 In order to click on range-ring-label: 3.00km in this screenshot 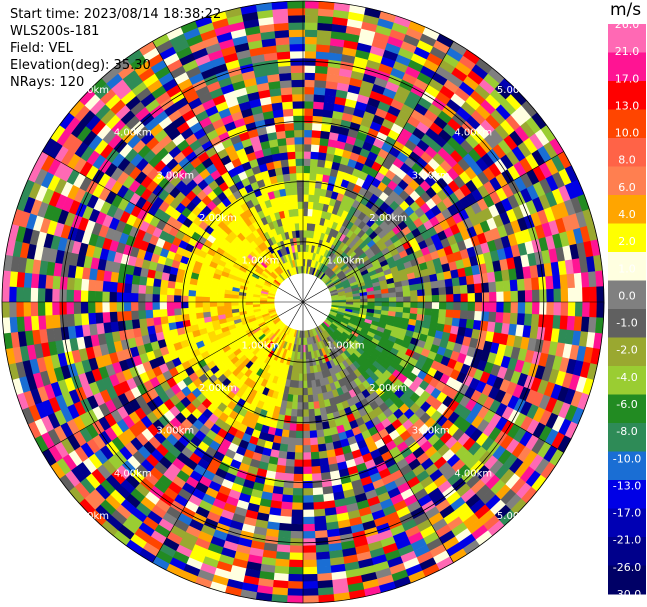, I will do `click(175, 431)`.